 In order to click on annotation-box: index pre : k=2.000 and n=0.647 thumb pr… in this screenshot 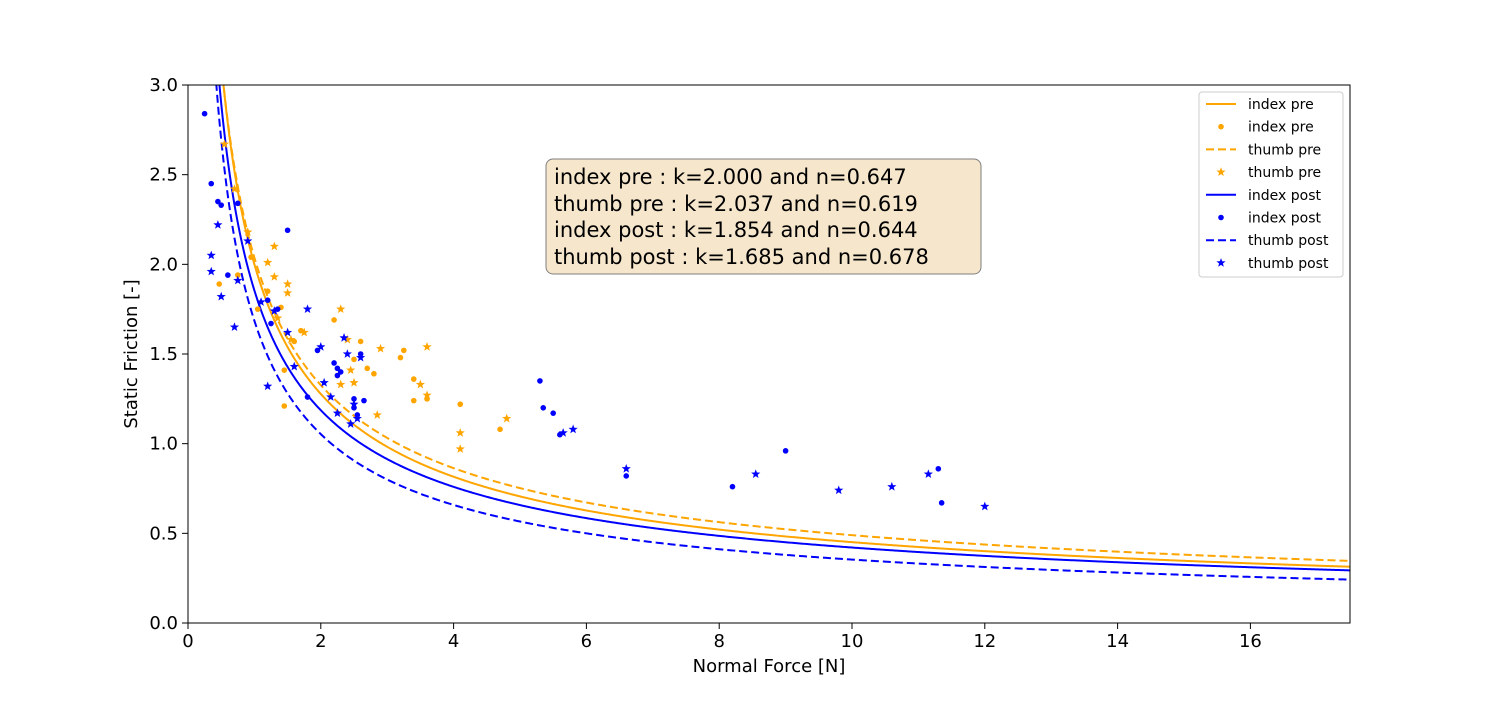, I will do `click(763, 216)`.